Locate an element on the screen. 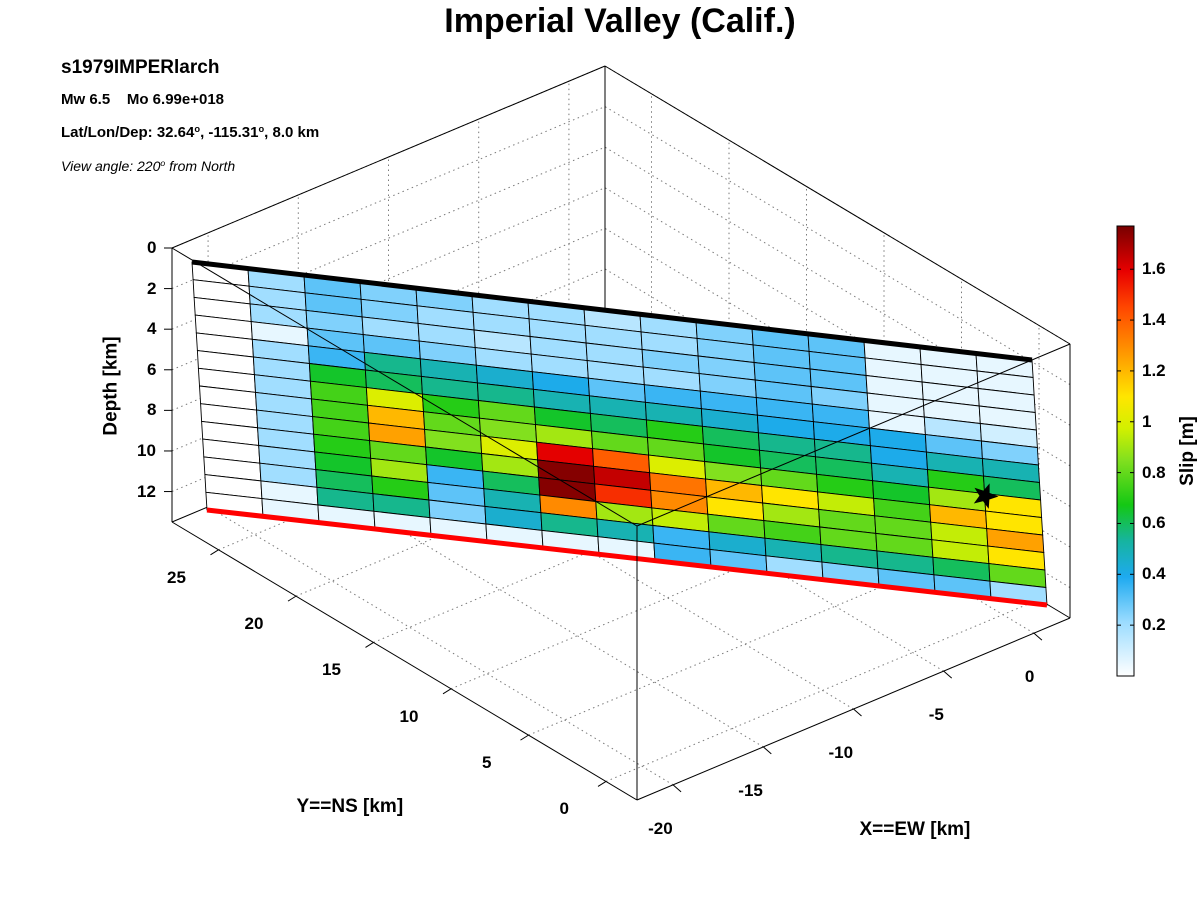  y-tick-label: 0 is located at coordinates (564, 809).